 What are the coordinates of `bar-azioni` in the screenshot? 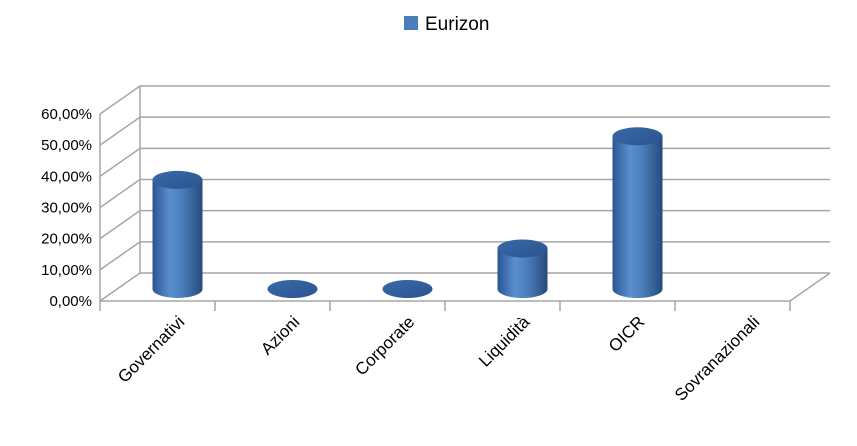 It's located at (292, 289).